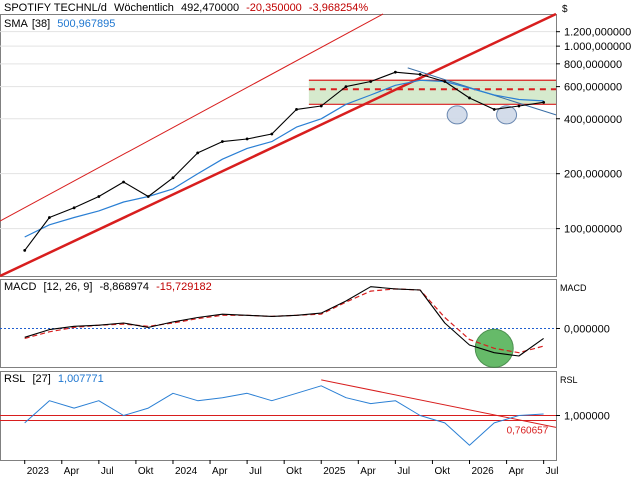 This screenshot has width=640, height=483. I want to click on price-tick-label: 800,000000, so click(593, 65).